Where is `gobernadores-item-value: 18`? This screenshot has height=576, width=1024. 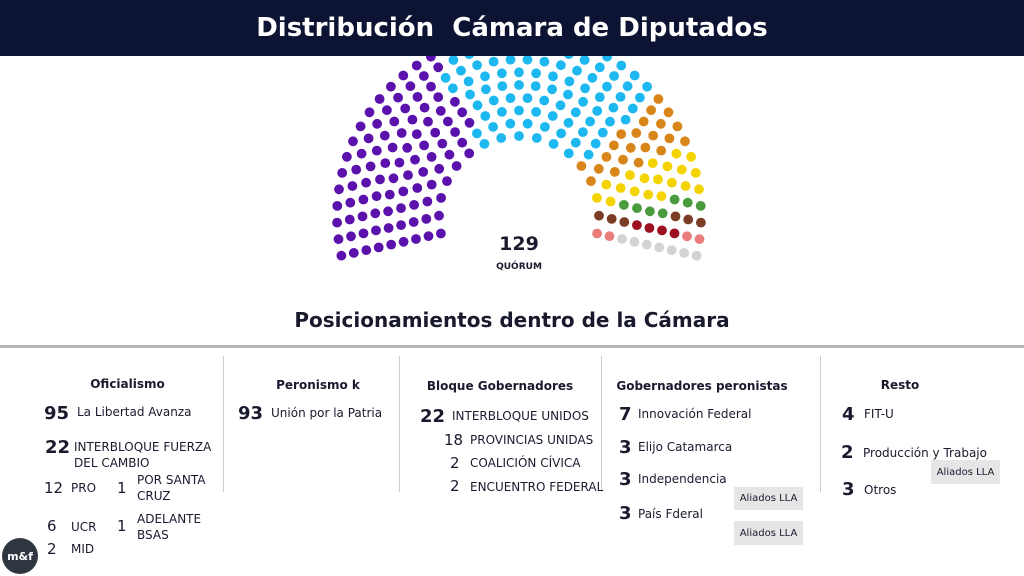
gobernadores-item-value: 18 is located at coordinates (454, 440).